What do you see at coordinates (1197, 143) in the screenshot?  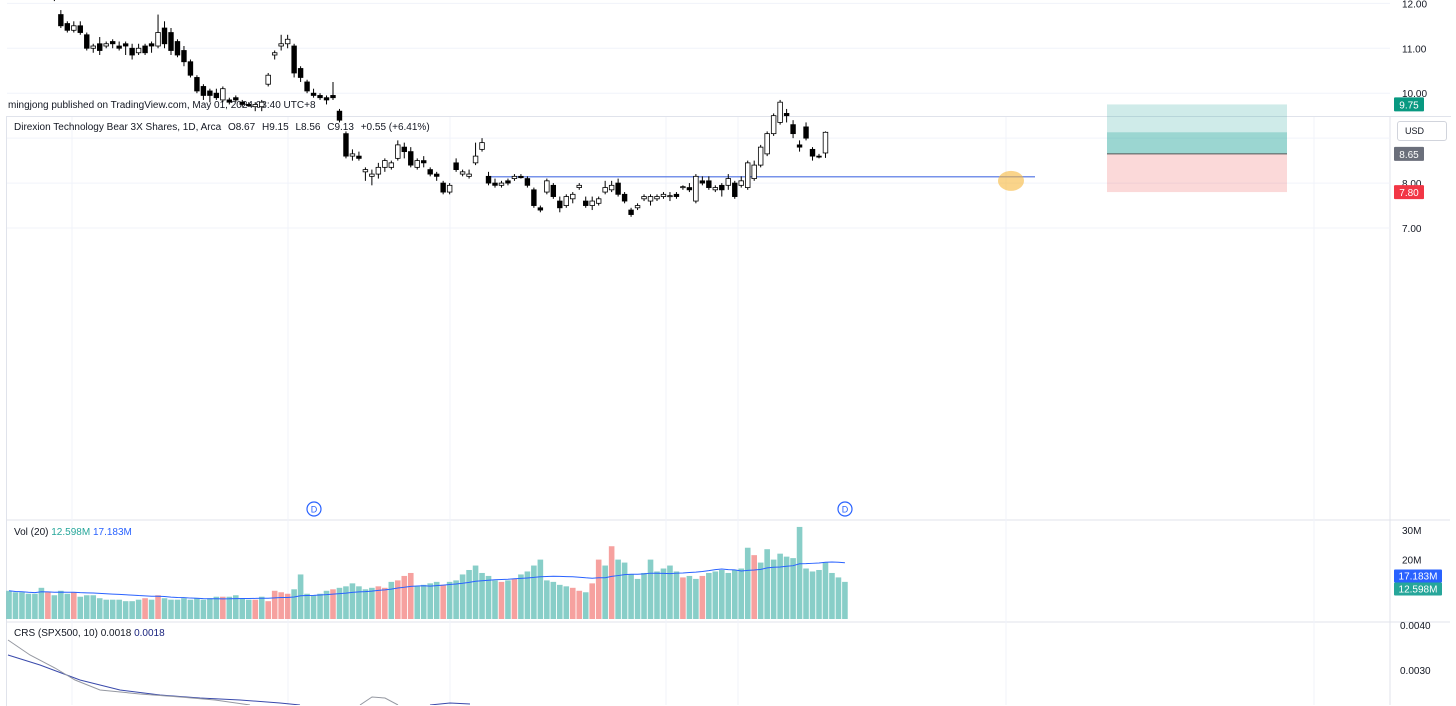 I see `current-profit-zone` at bounding box center [1197, 143].